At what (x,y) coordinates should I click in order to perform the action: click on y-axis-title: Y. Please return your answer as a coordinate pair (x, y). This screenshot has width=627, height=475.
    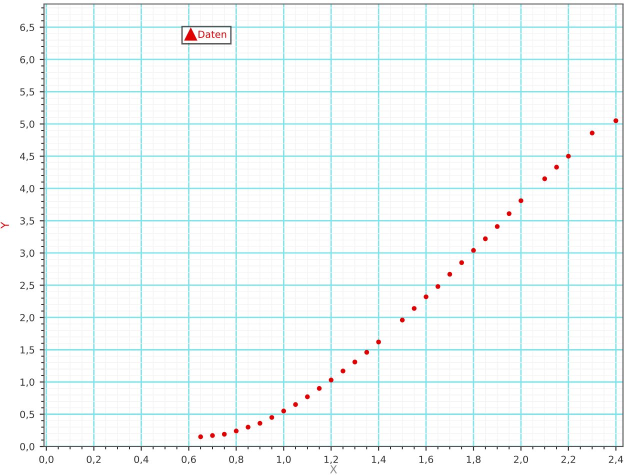
    Looking at the image, I should click on (4, 225).